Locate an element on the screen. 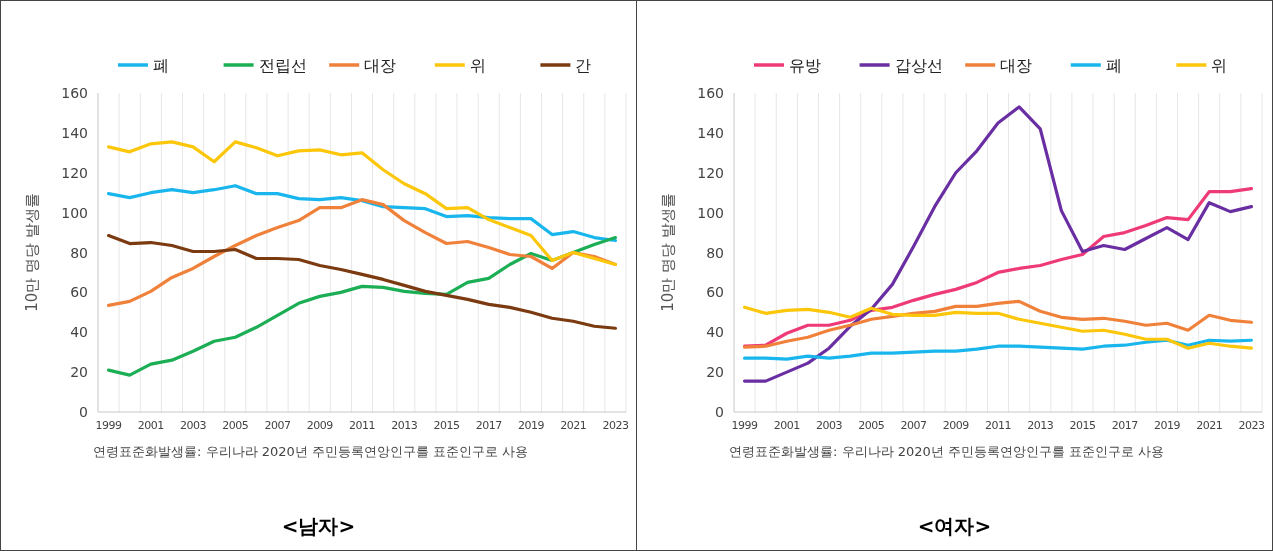 This screenshot has width=1273, height=551. legend-label: 유방 is located at coordinates (805, 65).